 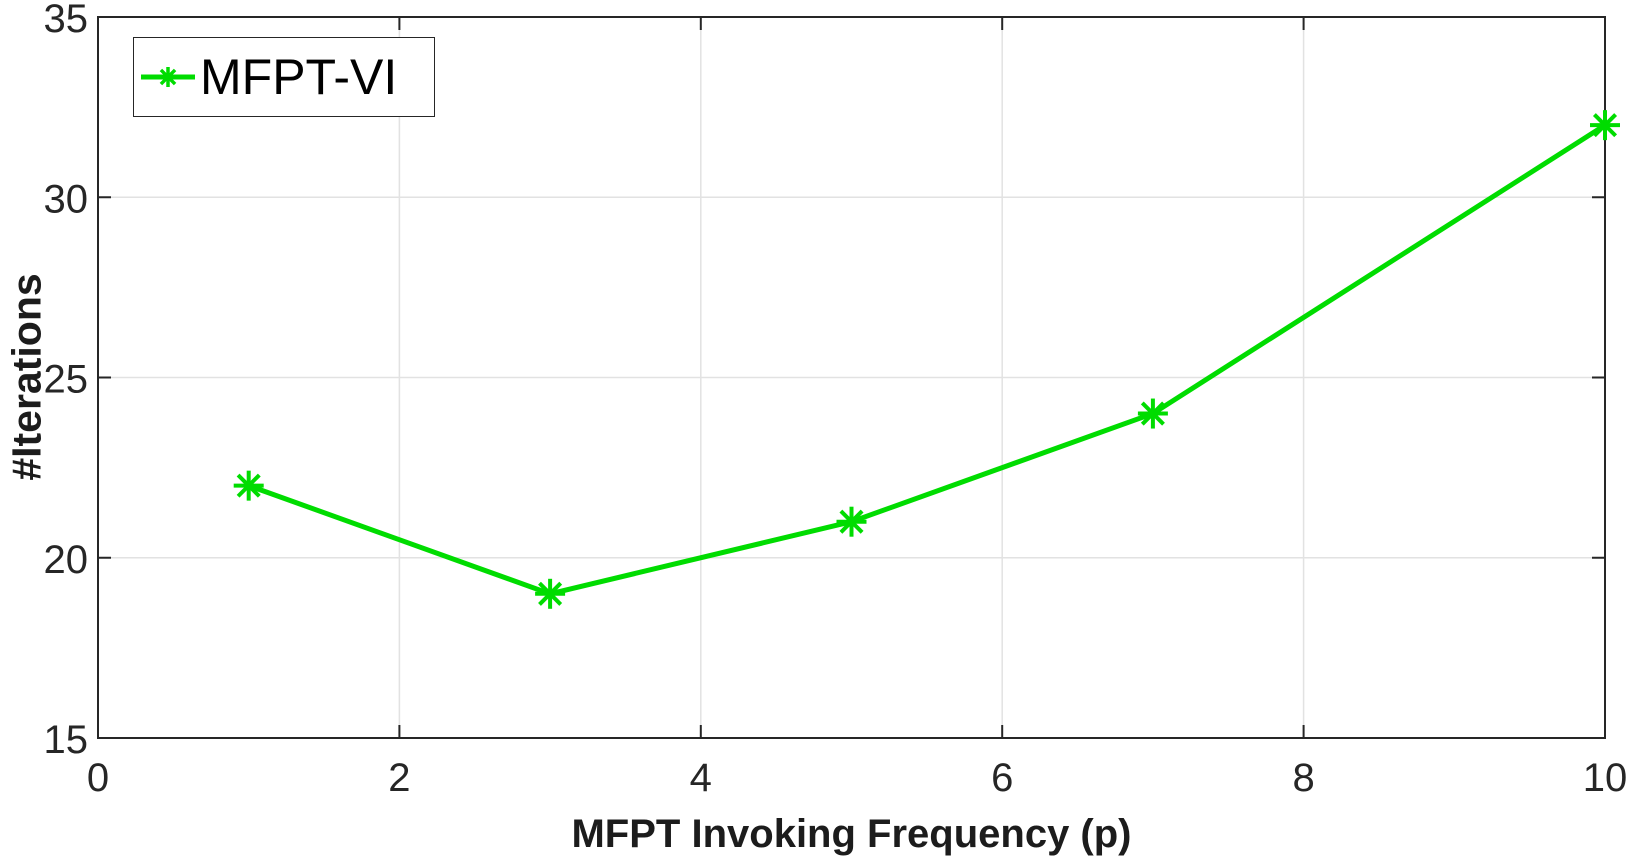 What do you see at coordinates (1605, 778) in the screenshot?
I see `x-tick-label: 10` at bounding box center [1605, 778].